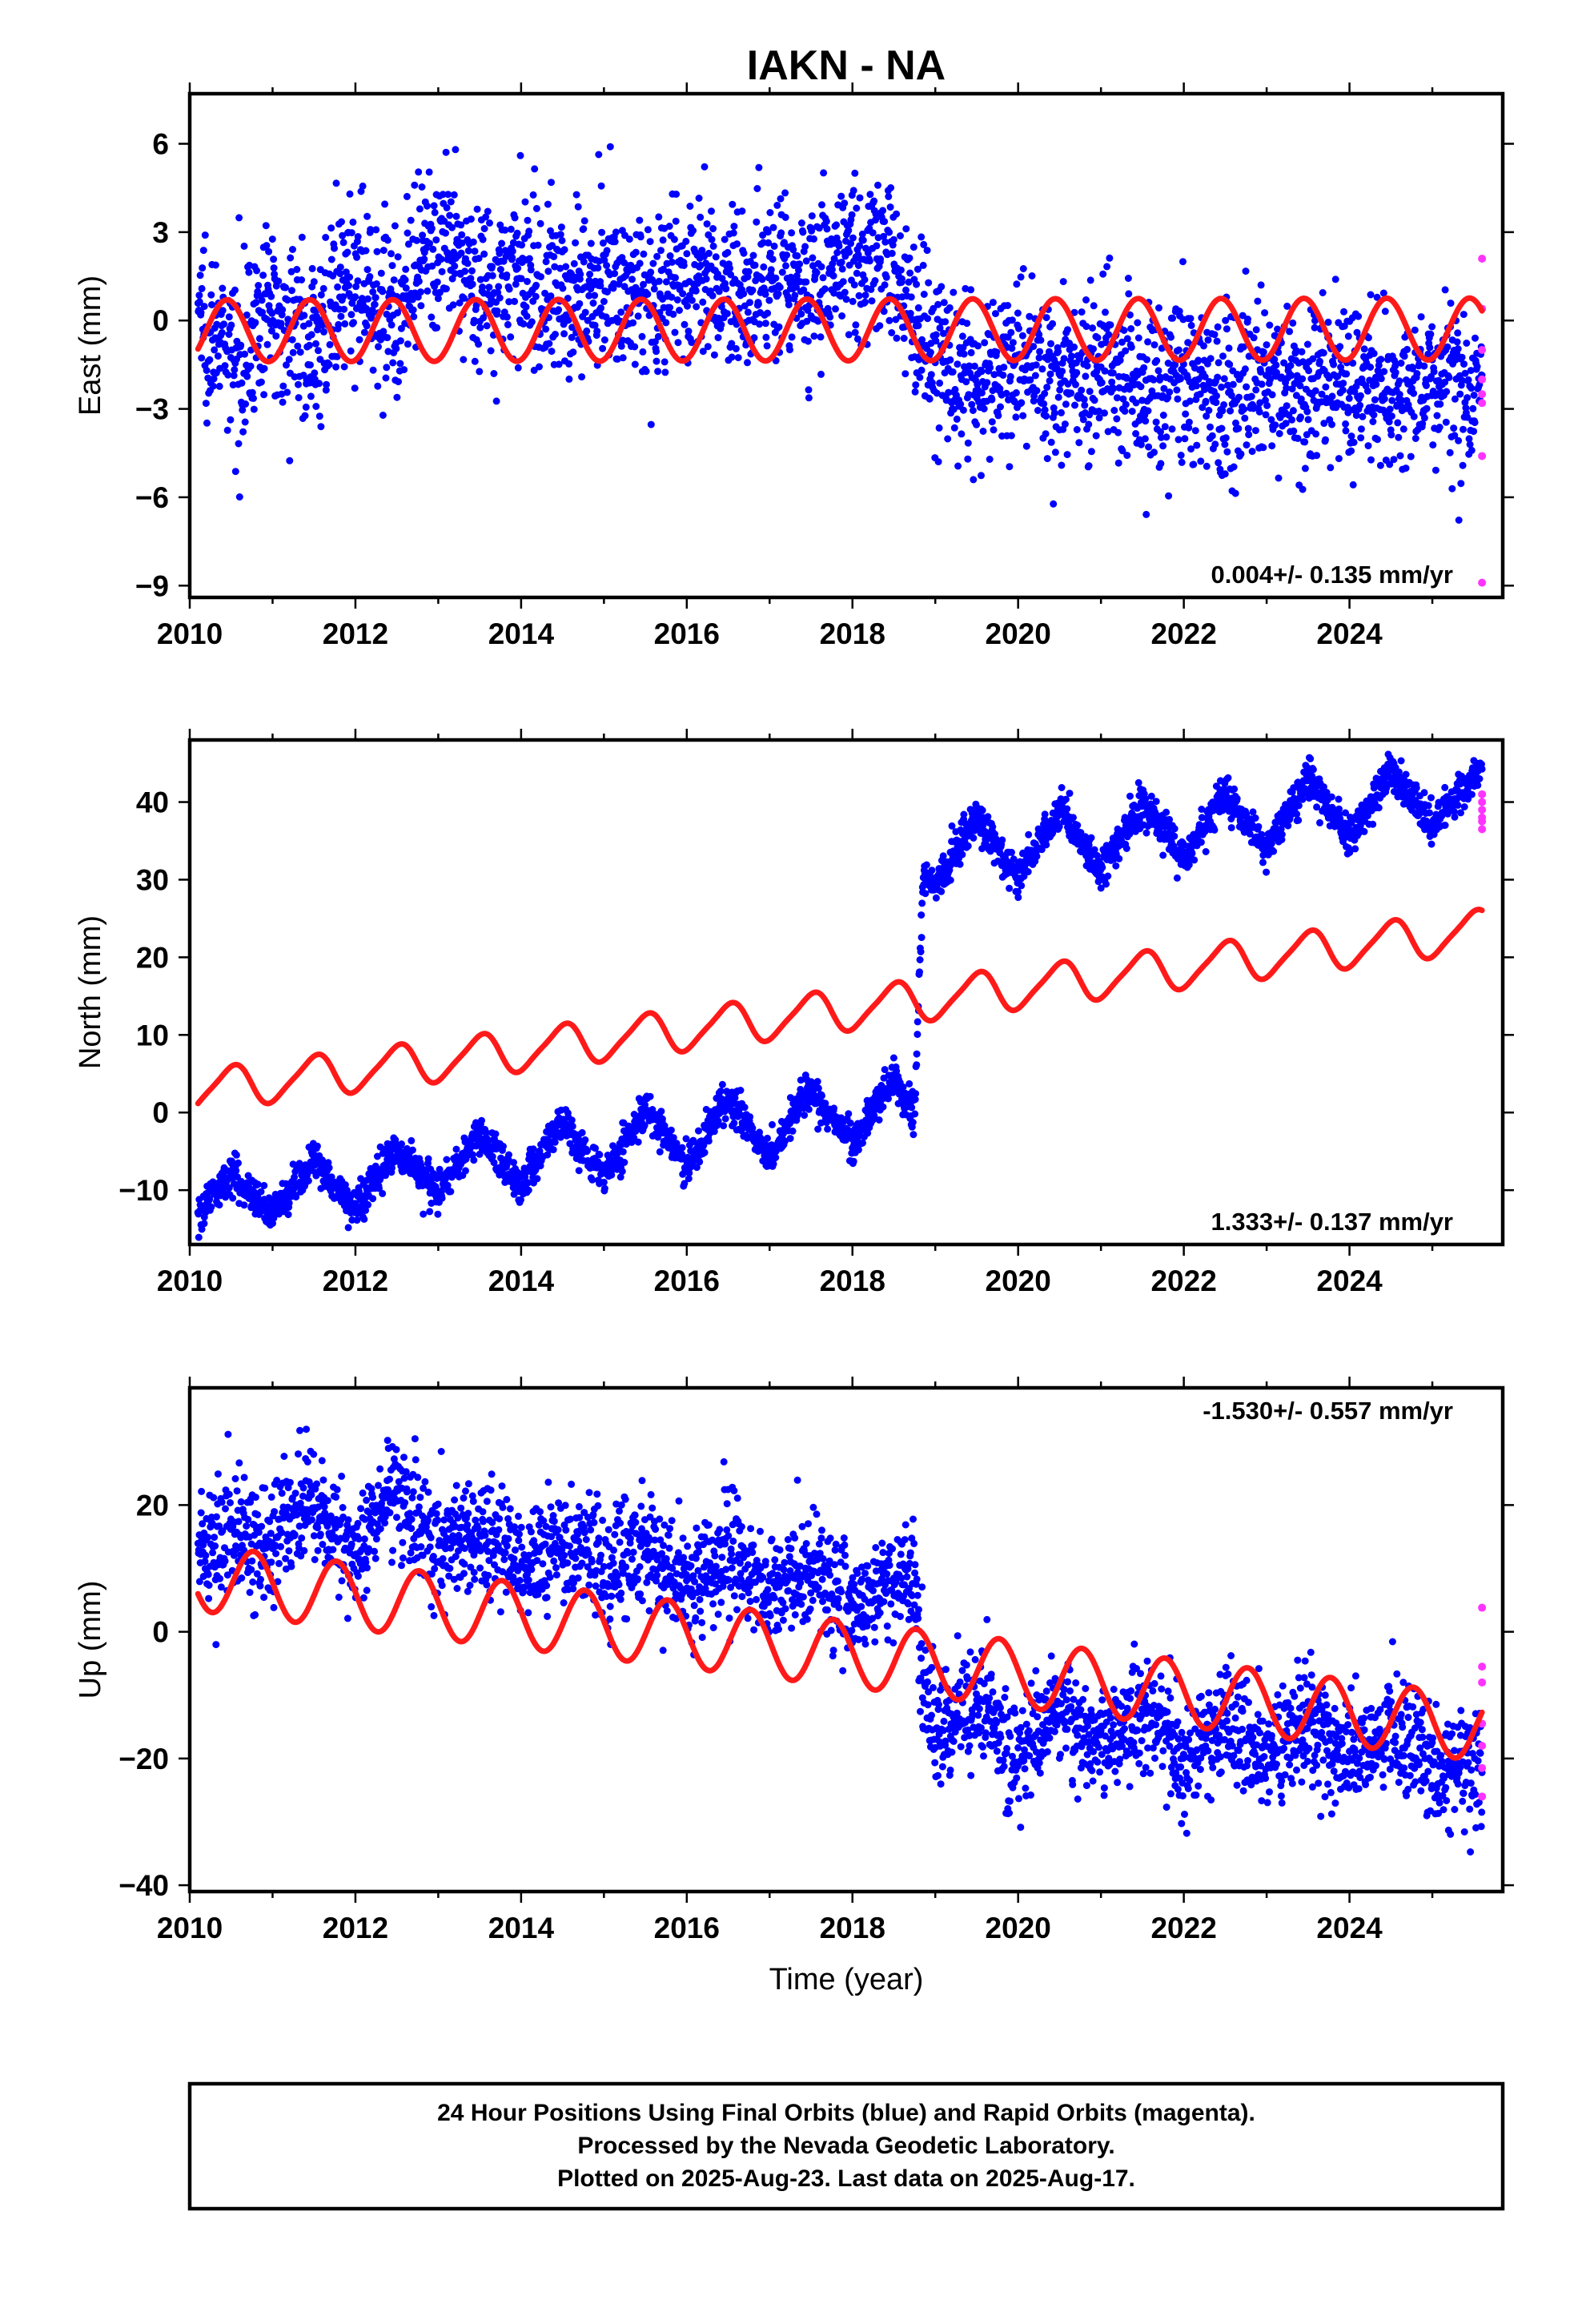  I want to click on east-y-tick-label: −6, so click(152, 497).